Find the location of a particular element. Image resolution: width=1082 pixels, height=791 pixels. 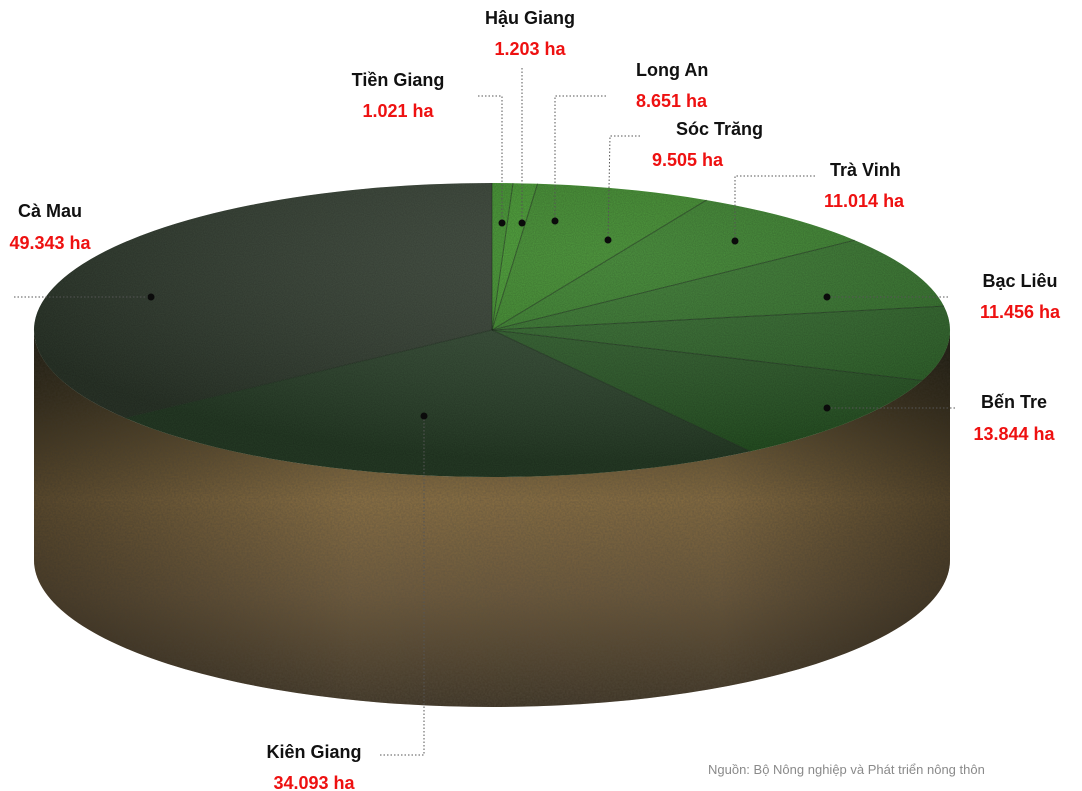

label-name: Hậu Giang is located at coordinates (530, 18).